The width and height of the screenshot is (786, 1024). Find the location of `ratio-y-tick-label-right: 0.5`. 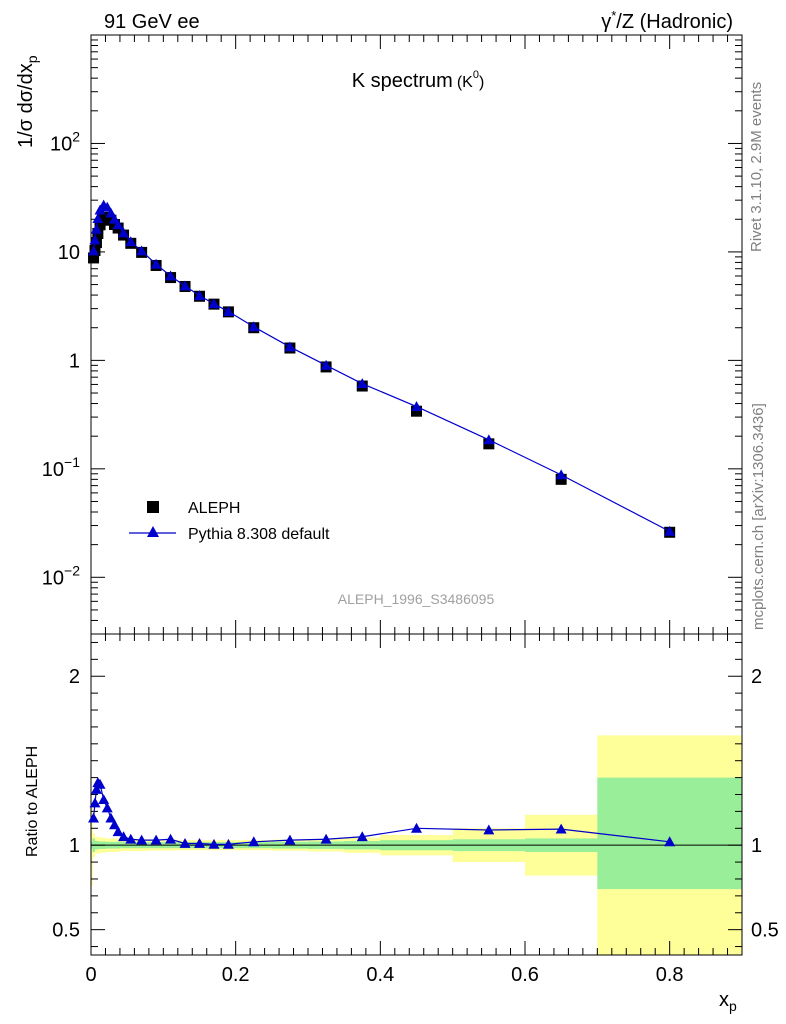

ratio-y-tick-label-right: 0.5 is located at coordinates (765, 931).